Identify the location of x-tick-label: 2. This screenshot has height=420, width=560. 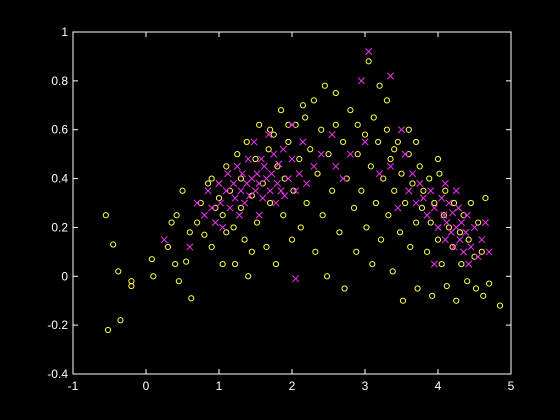
(292, 386).